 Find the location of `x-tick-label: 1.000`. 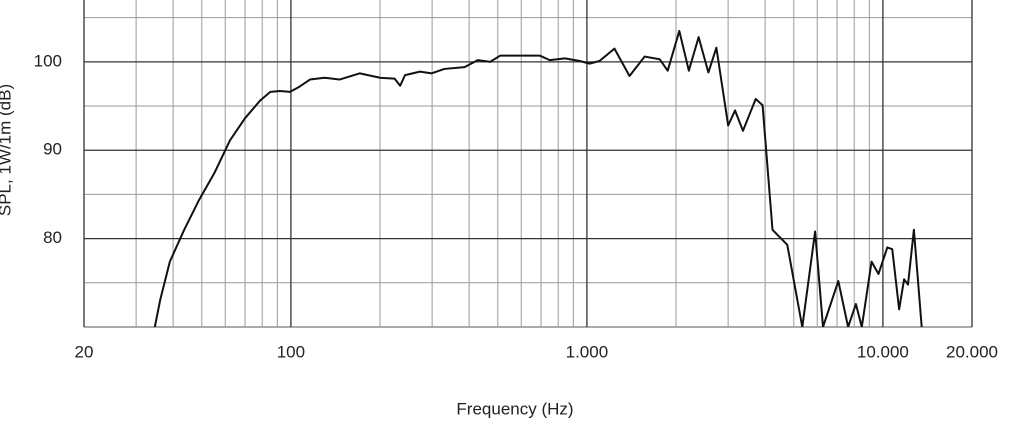

x-tick-label: 1.000 is located at coordinates (587, 351).